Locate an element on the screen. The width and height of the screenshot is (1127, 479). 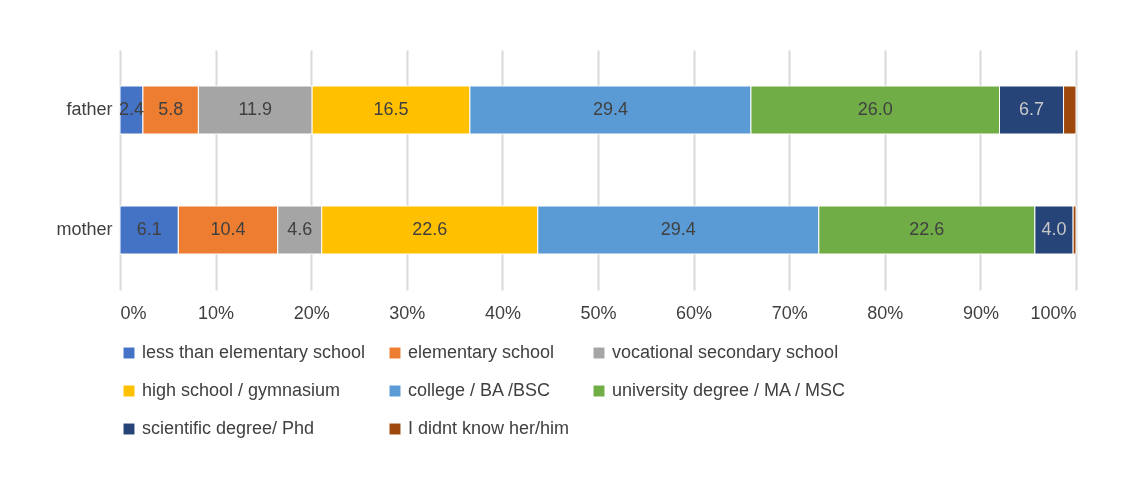
x-tick-label: 20% is located at coordinates (311, 312).